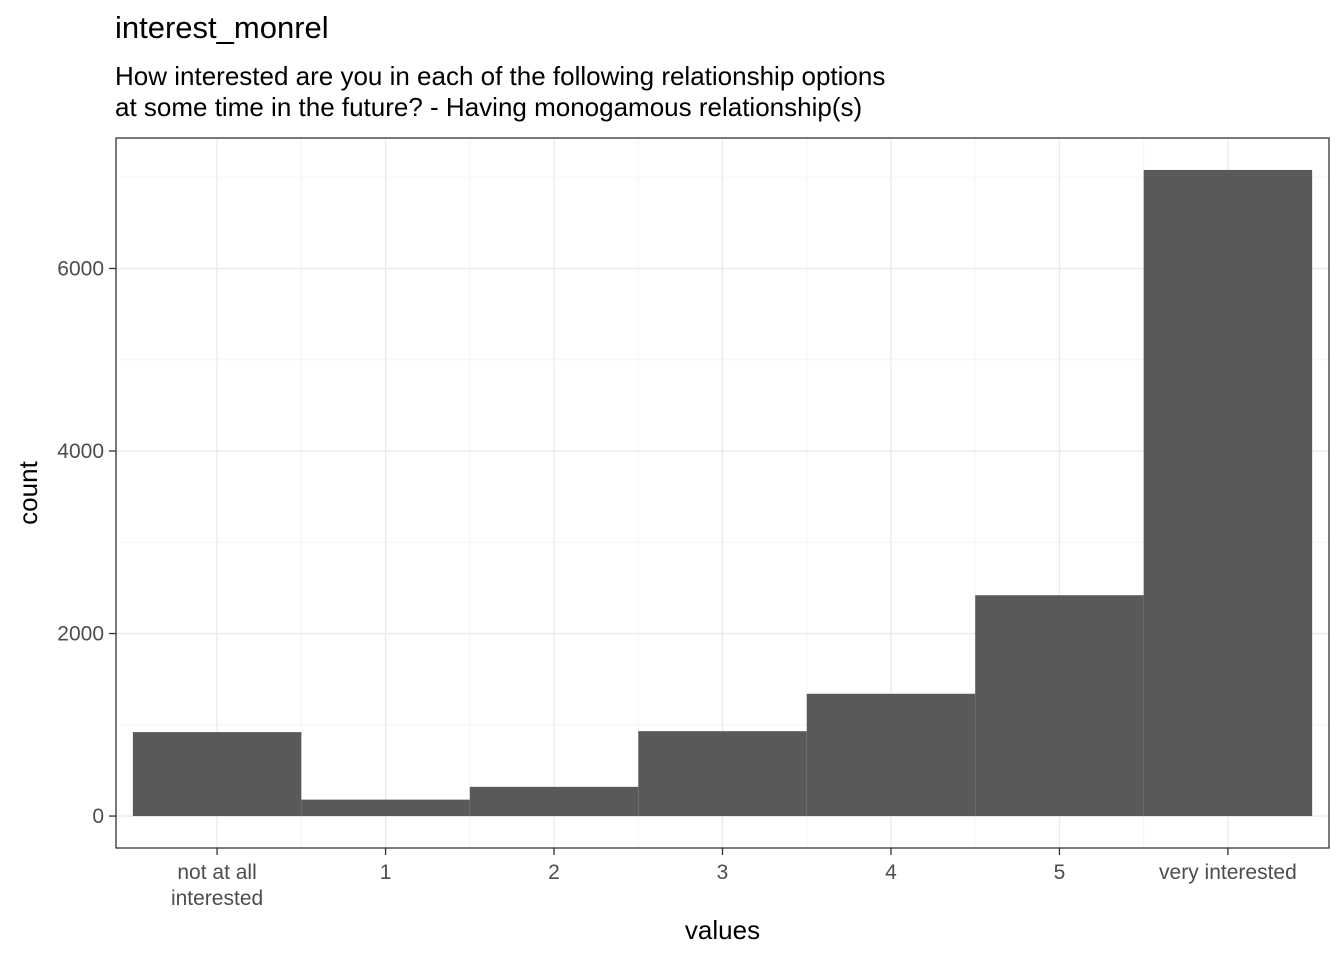 Image resolution: width=1344 pixels, height=960 pixels. Describe the element at coordinates (1060, 872) in the screenshot. I see `x-tick-label: 5` at that location.